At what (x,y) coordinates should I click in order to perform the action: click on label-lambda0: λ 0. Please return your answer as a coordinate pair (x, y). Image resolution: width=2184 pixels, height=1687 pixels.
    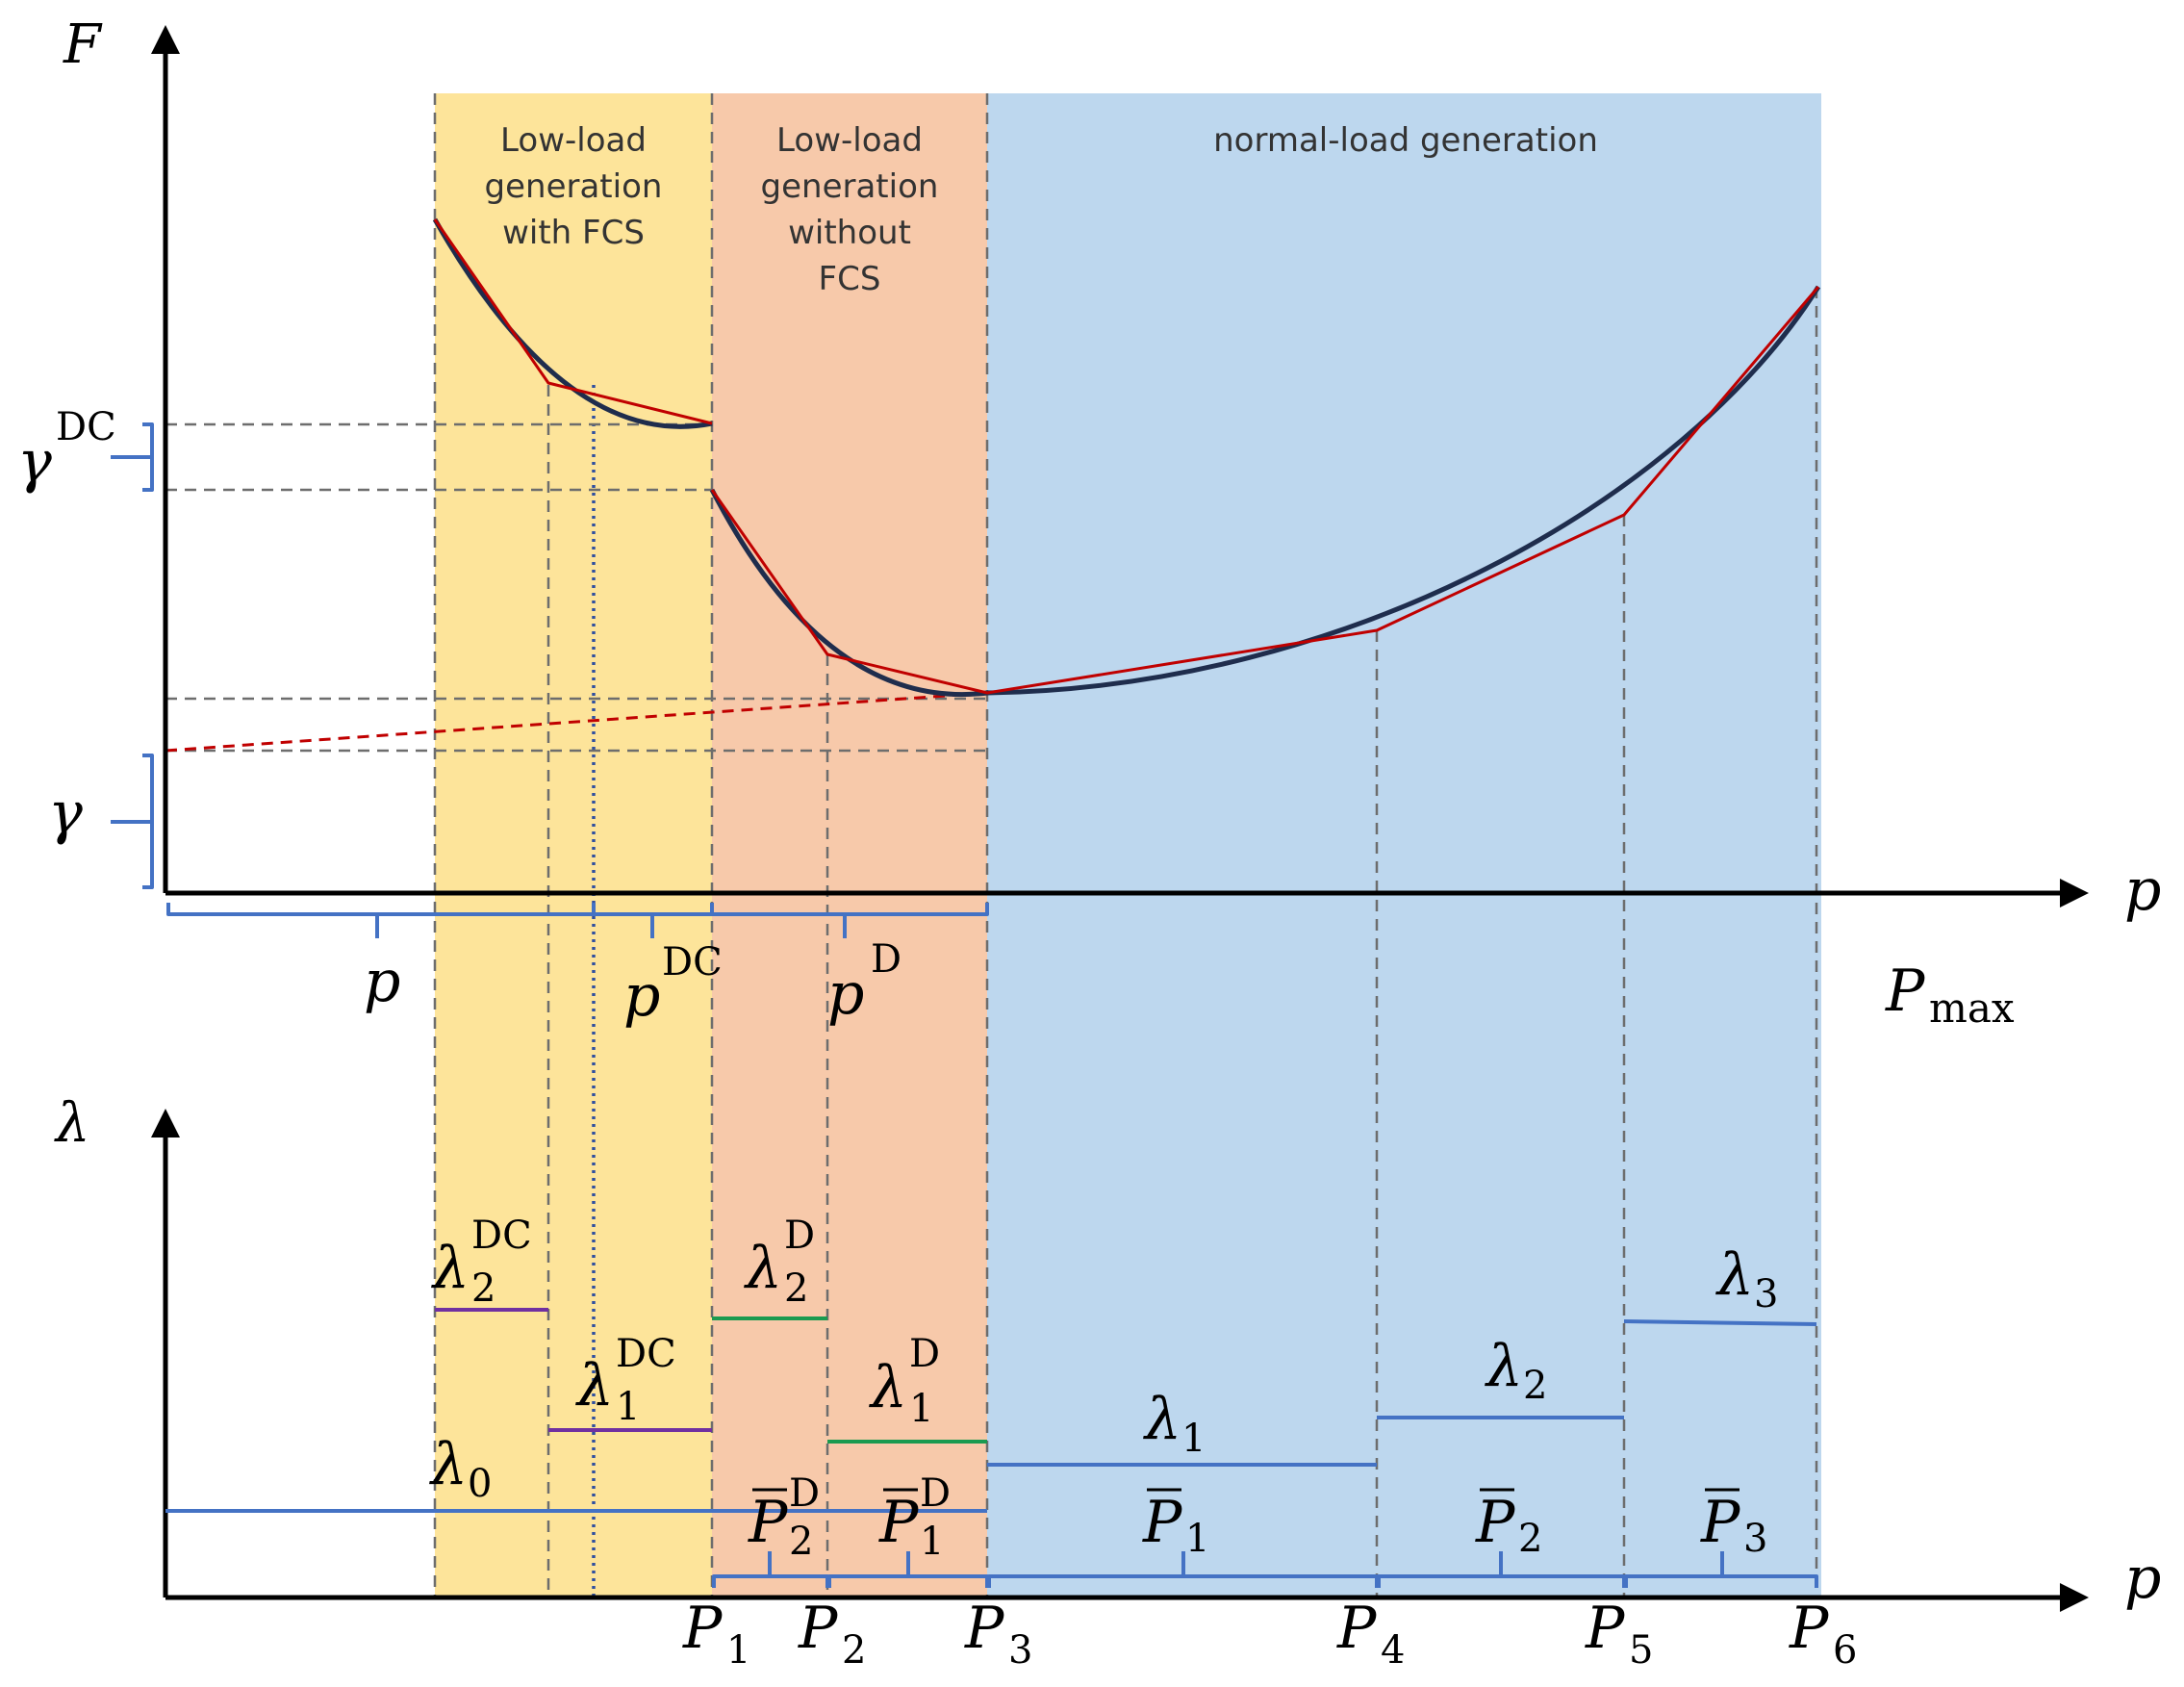
    Looking at the image, I should click on (461, 1468).